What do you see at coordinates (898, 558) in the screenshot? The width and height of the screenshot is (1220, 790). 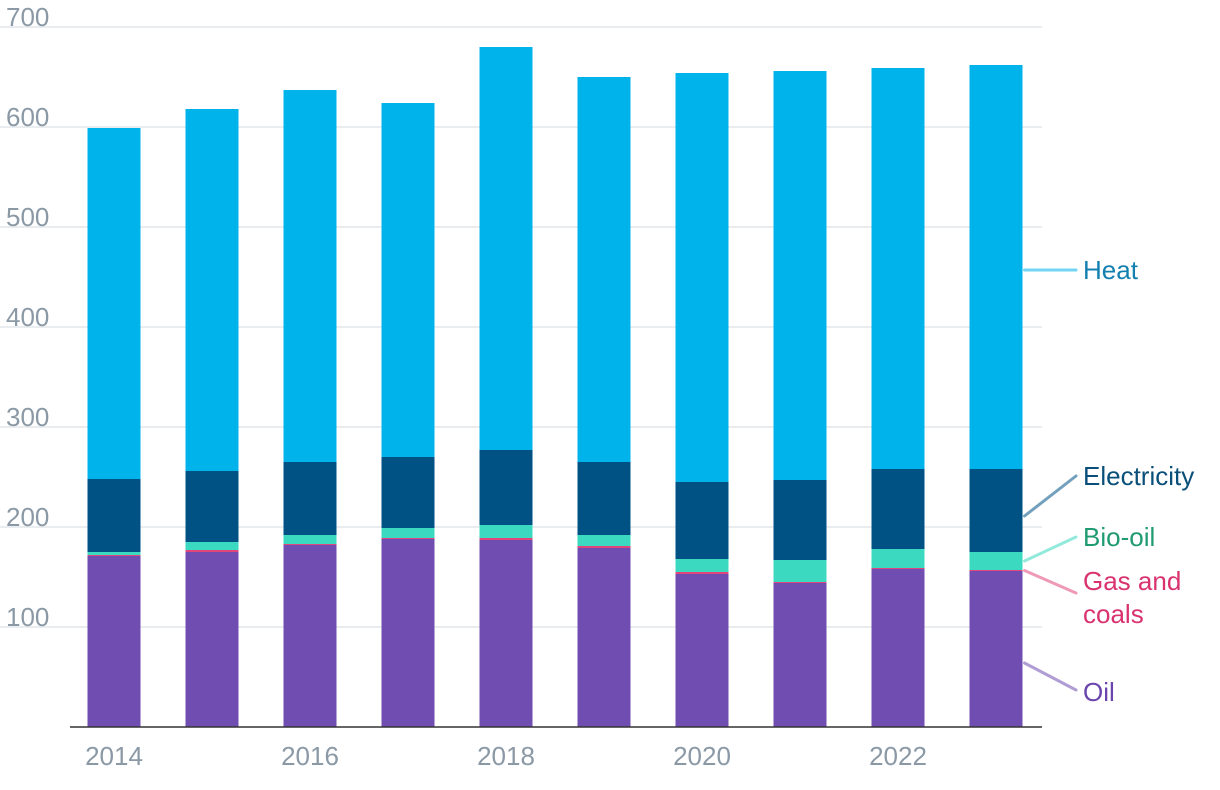 I see `bar-bio-oil-2022` at bounding box center [898, 558].